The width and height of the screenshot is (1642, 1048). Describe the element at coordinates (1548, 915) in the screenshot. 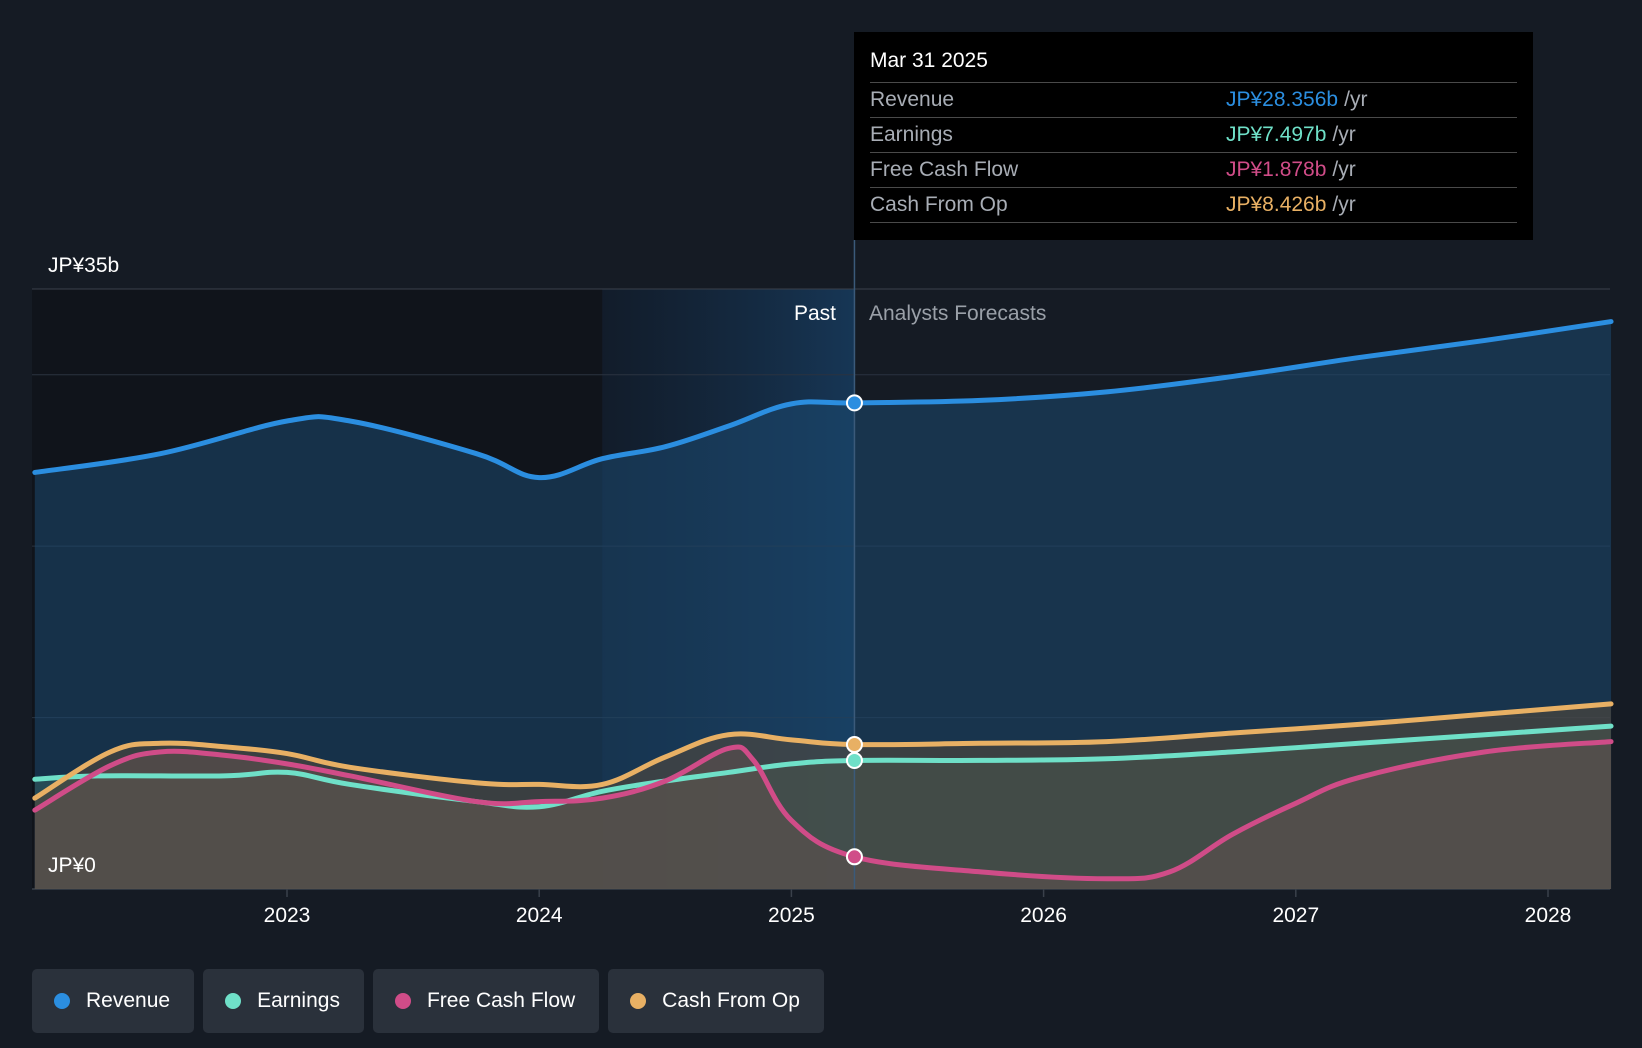

I see `x-tick-label: 2028` at that location.